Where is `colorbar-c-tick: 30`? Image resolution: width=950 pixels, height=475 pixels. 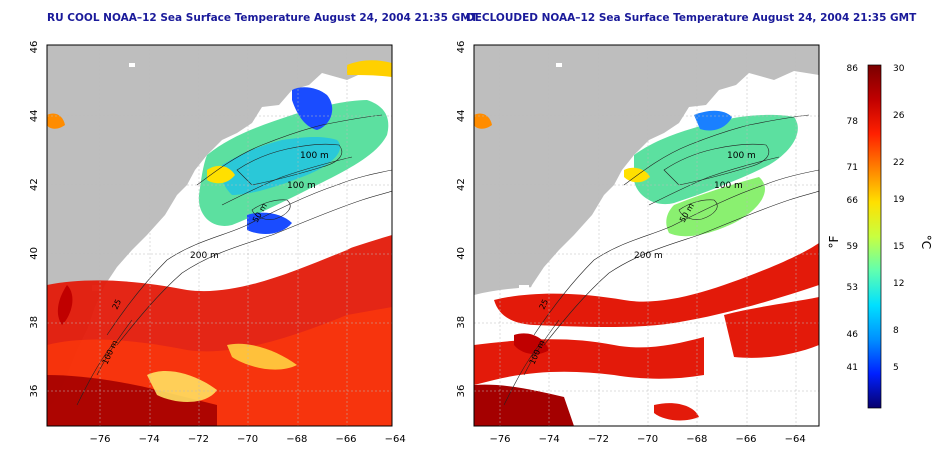 colorbar-c-tick: 30 is located at coordinates (899, 69).